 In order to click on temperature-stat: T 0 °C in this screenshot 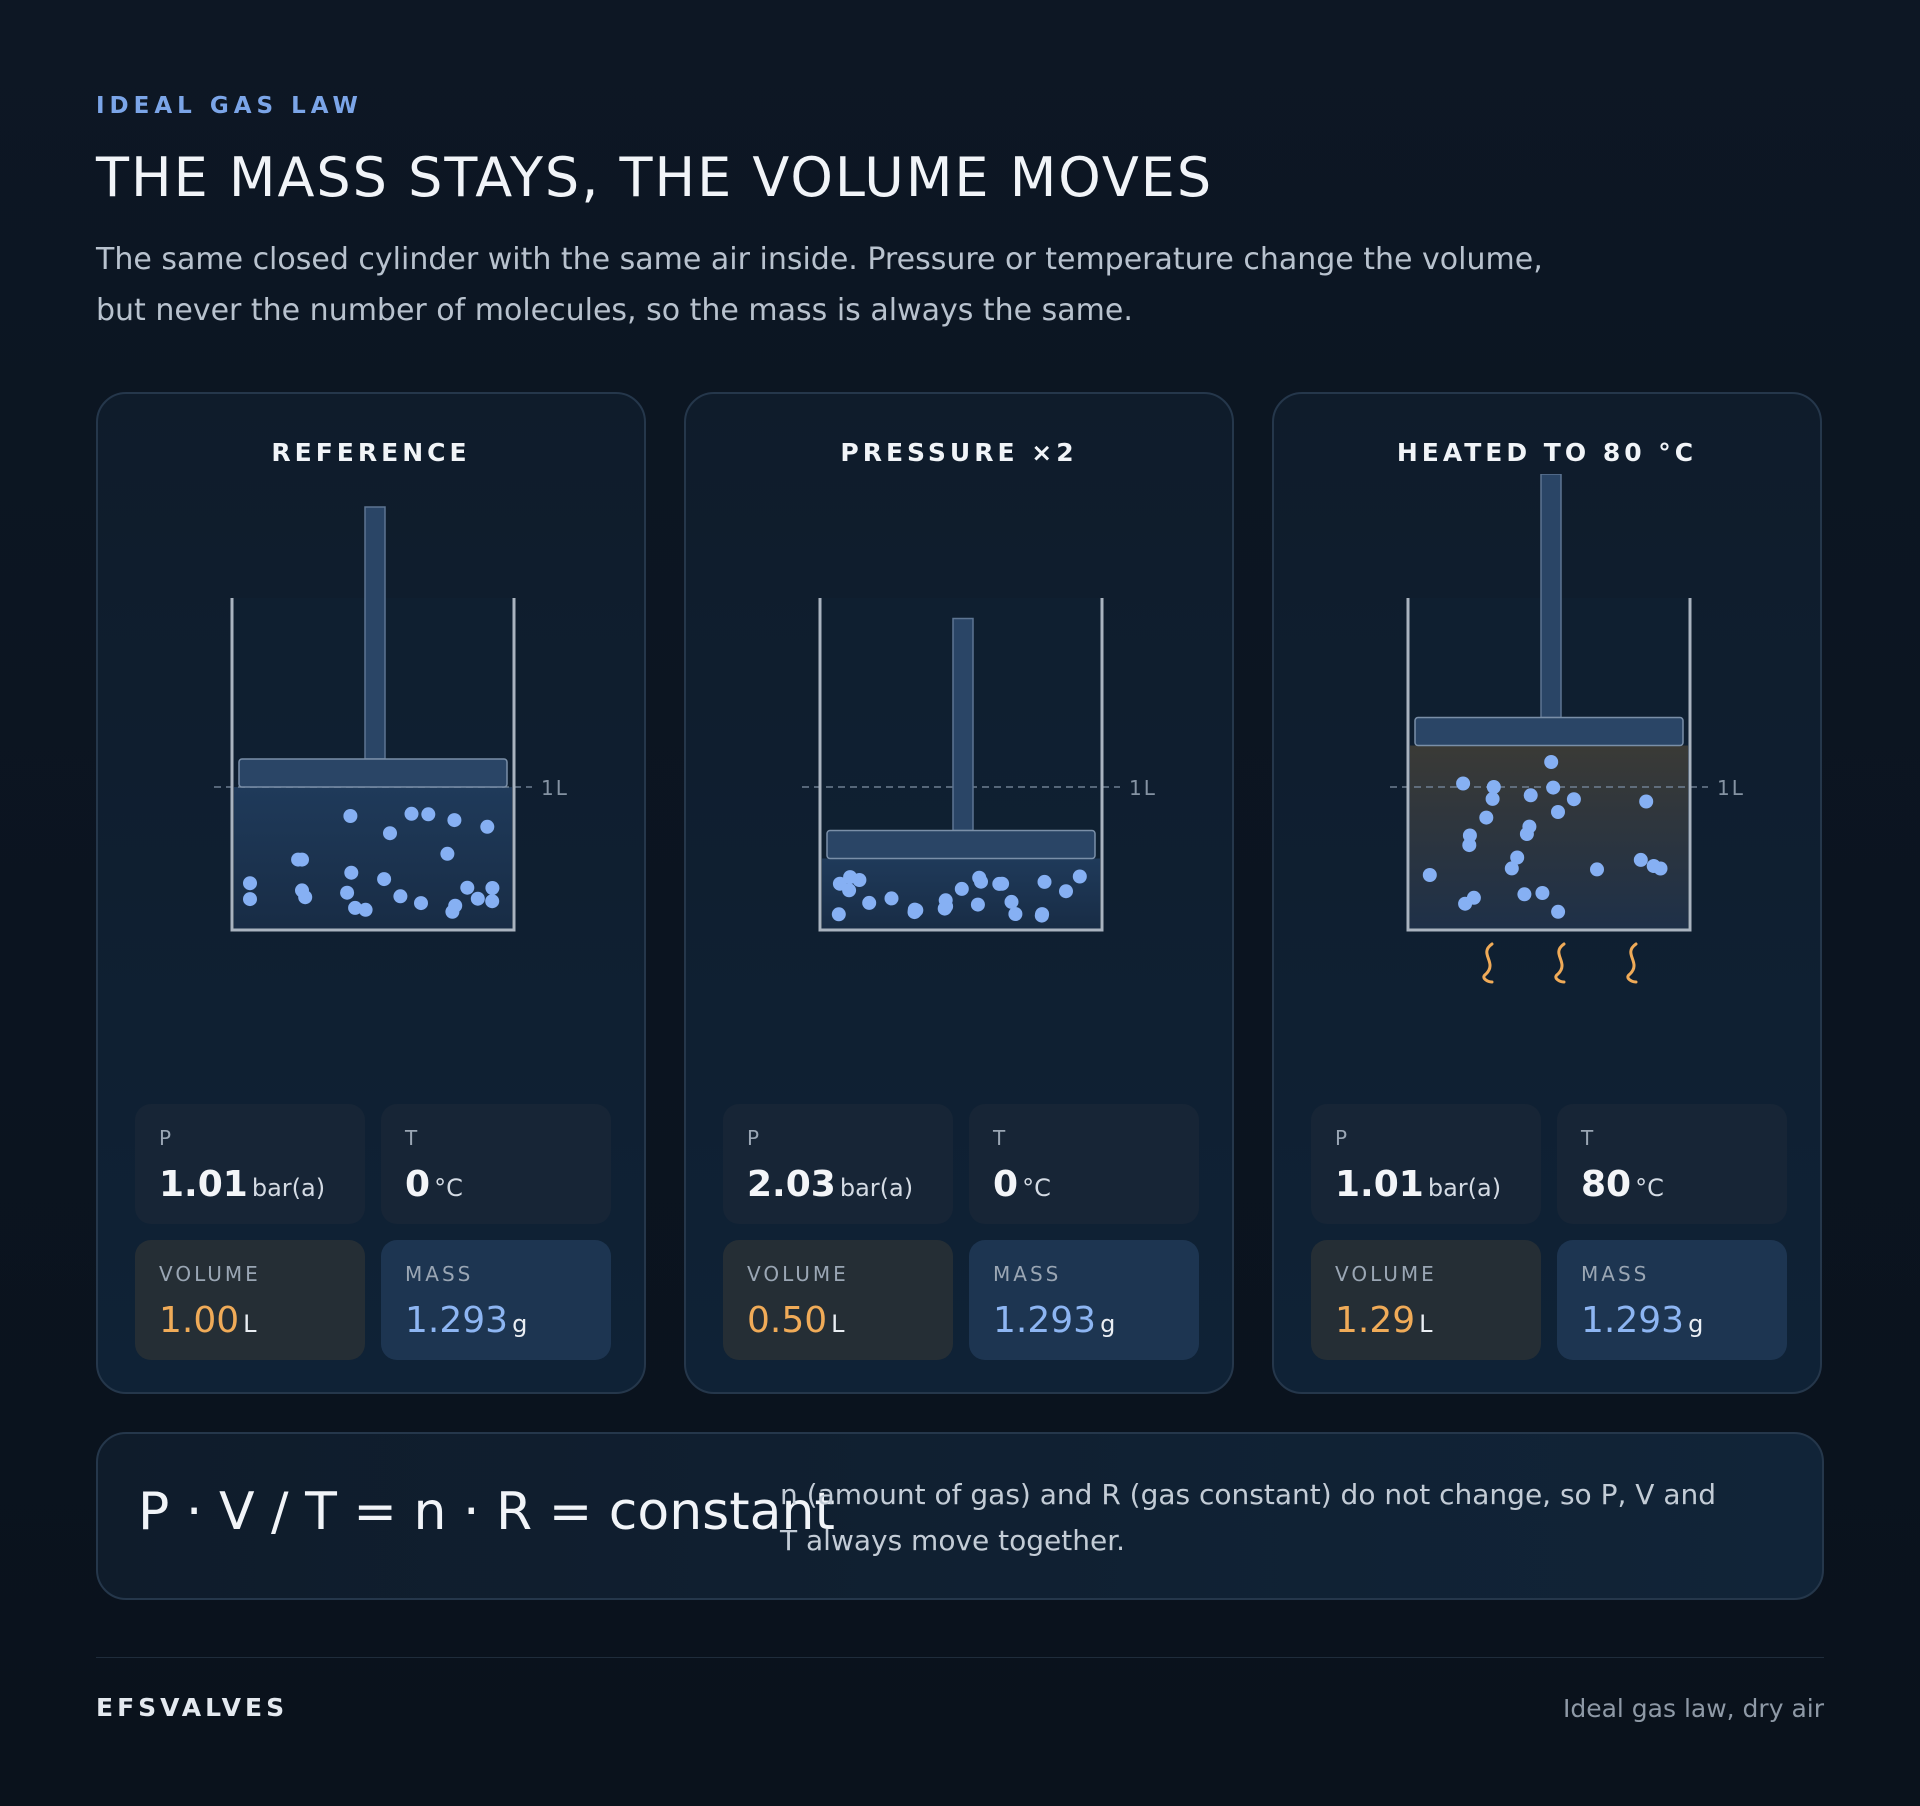, I will do `click(496, 1164)`.